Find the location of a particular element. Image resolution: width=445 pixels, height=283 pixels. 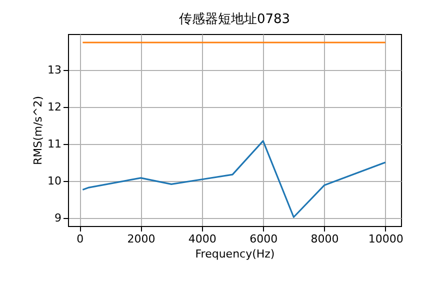

y-tick-label: 9 is located at coordinates (58, 217).